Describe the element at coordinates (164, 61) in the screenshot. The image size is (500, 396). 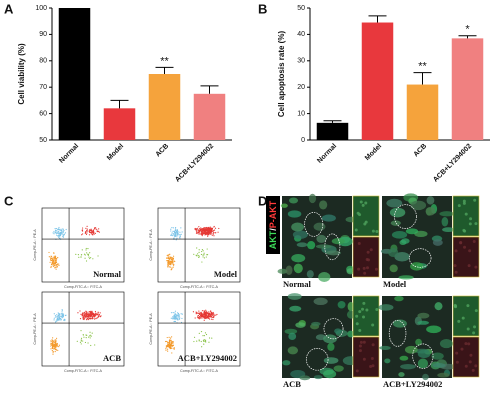
I see `significance: **` at that location.